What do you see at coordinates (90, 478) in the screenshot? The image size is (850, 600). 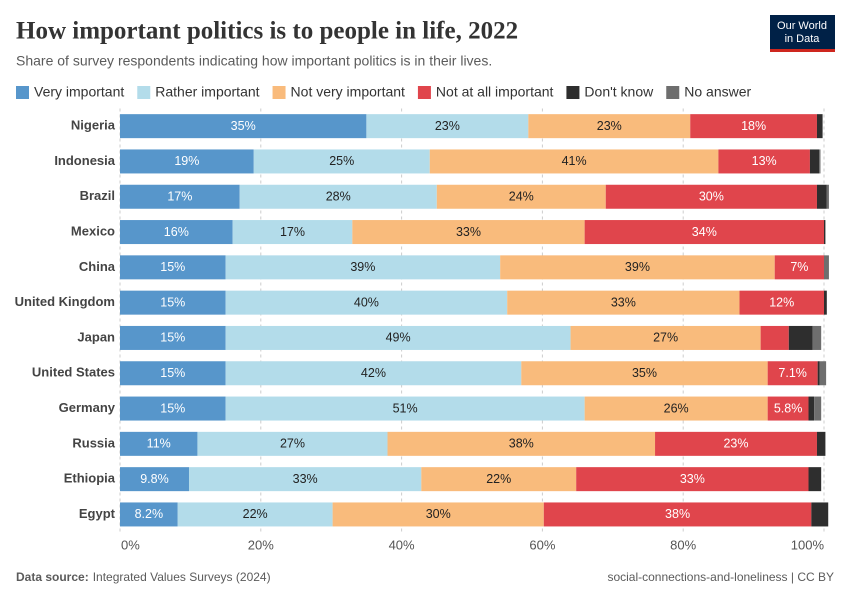 I see `category-label: Ethiopia` at bounding box center [90, 478].